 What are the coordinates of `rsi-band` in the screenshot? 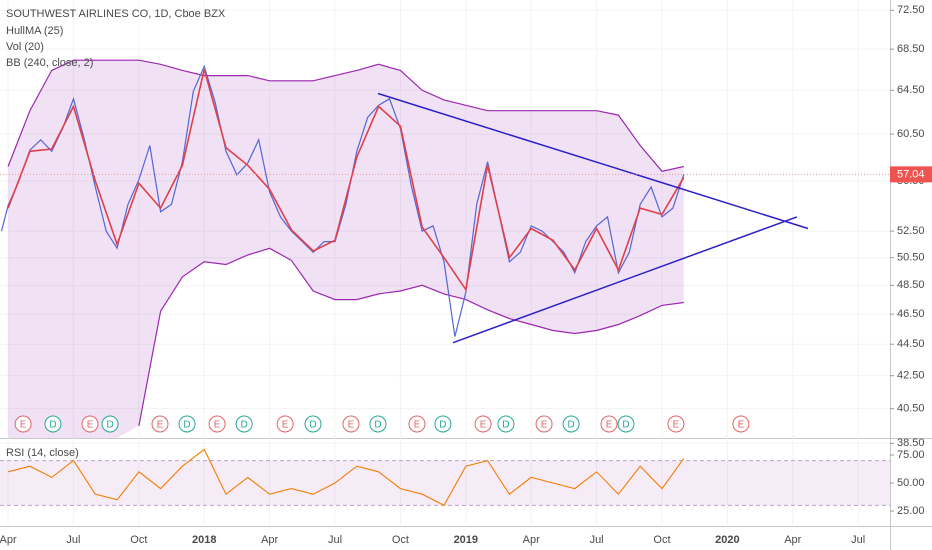 It's located at (445, 483).